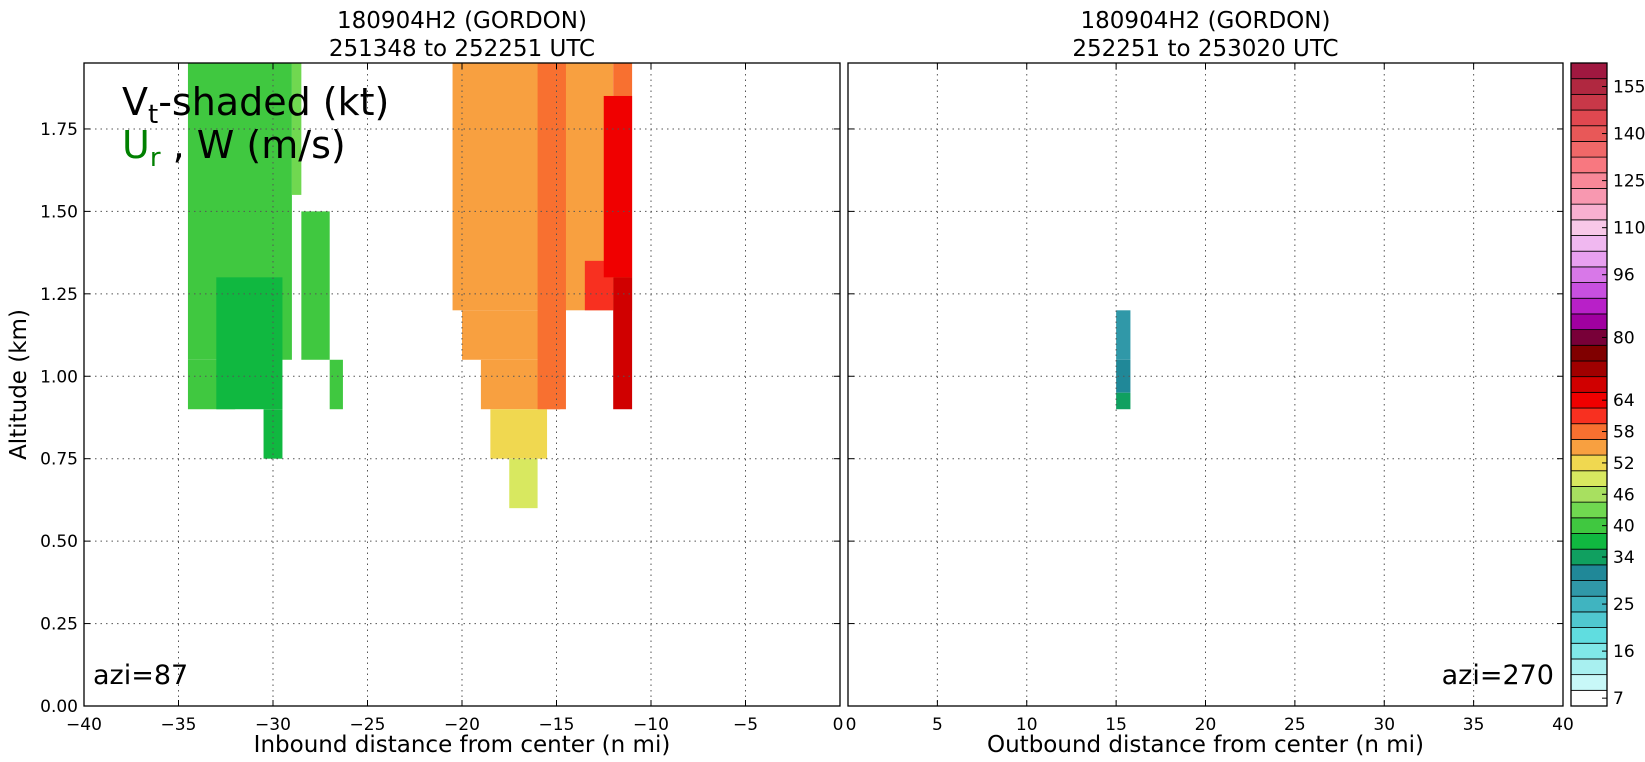  Describe the element at coordinates (59, 130) in the screenshot. I see `y-tick-label: 1.75` at that location.